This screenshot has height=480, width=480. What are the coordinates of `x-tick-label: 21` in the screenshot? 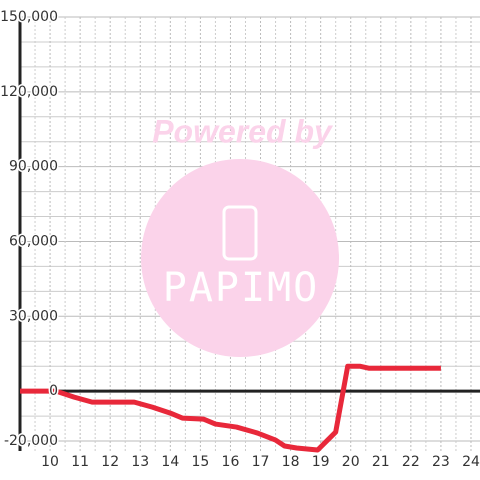 It's located at (381, 462).